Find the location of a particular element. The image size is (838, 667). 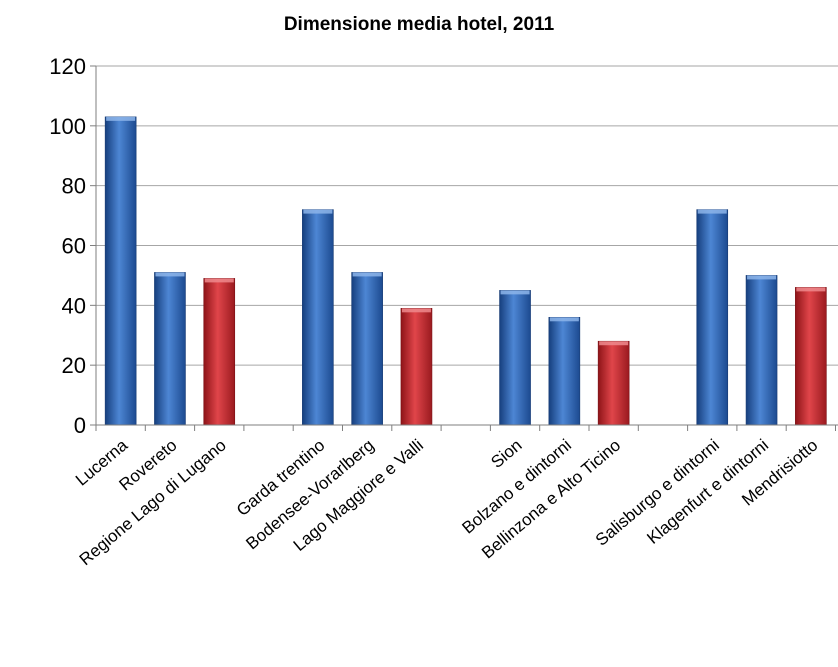

y-tick-label: 60 is located at coordinates (74, 246).